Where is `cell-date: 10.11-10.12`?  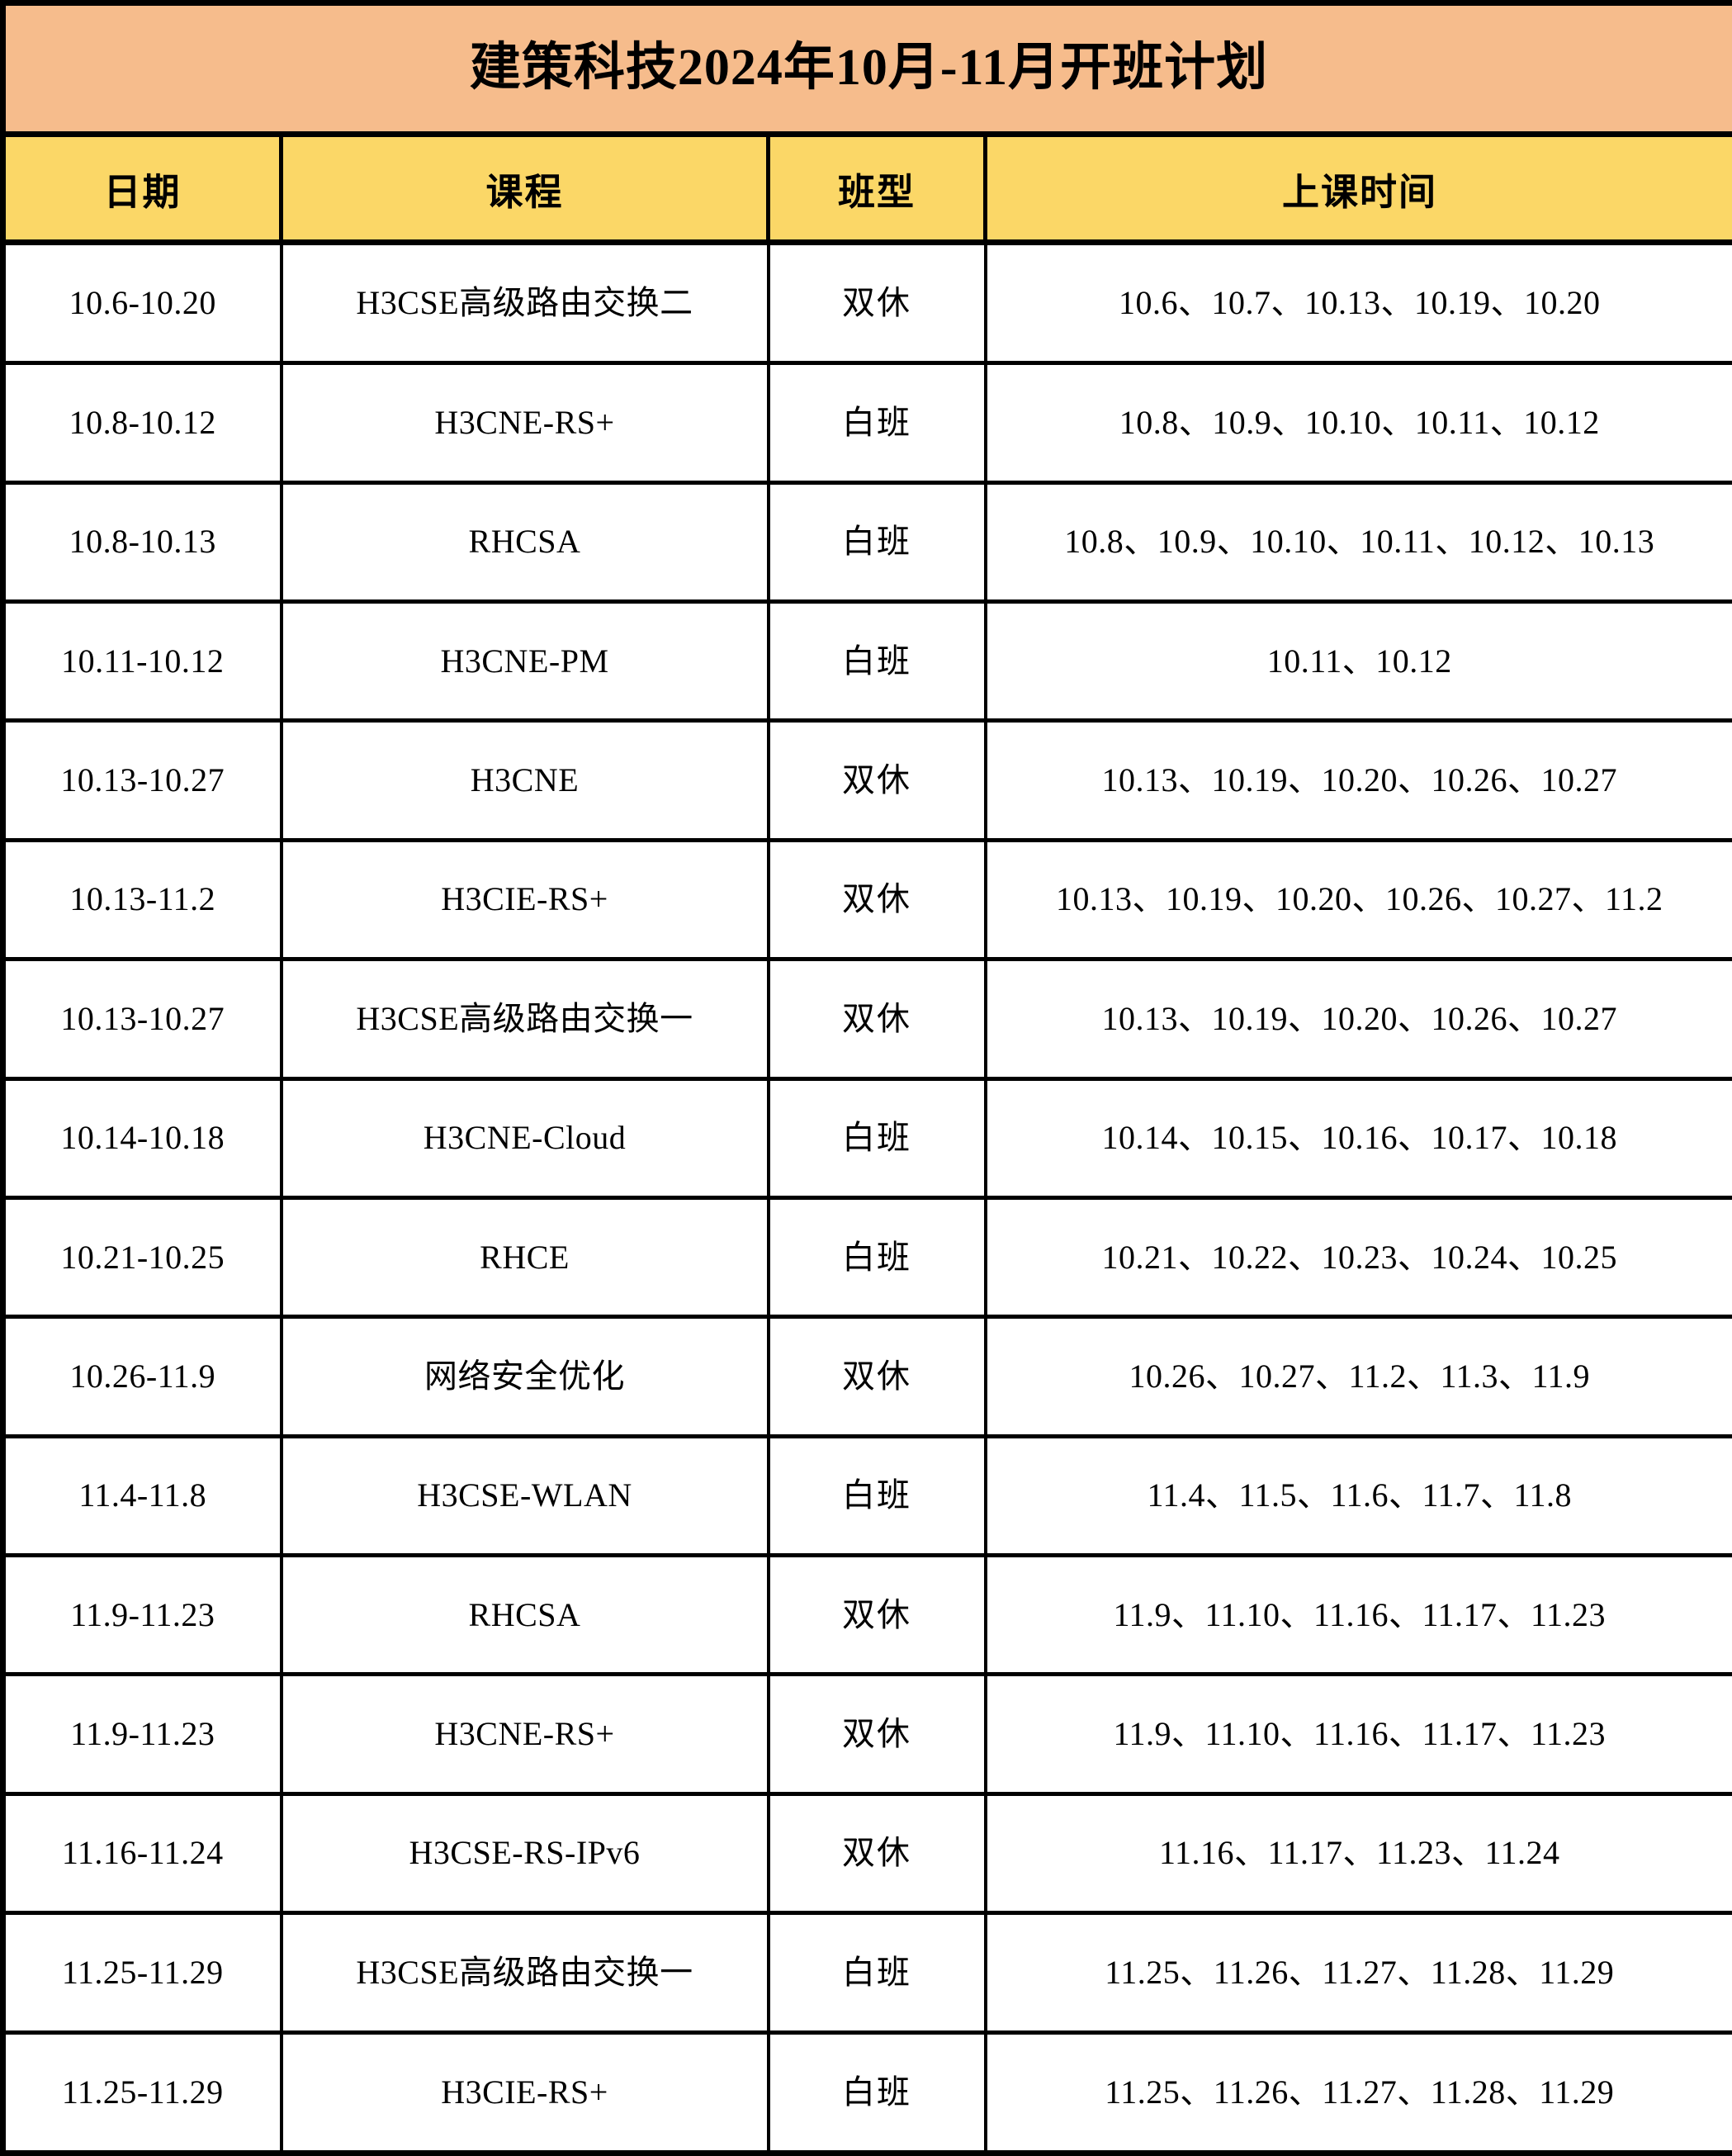 cell-date: 10.11-10.12 is located at coordinates (142, 662).